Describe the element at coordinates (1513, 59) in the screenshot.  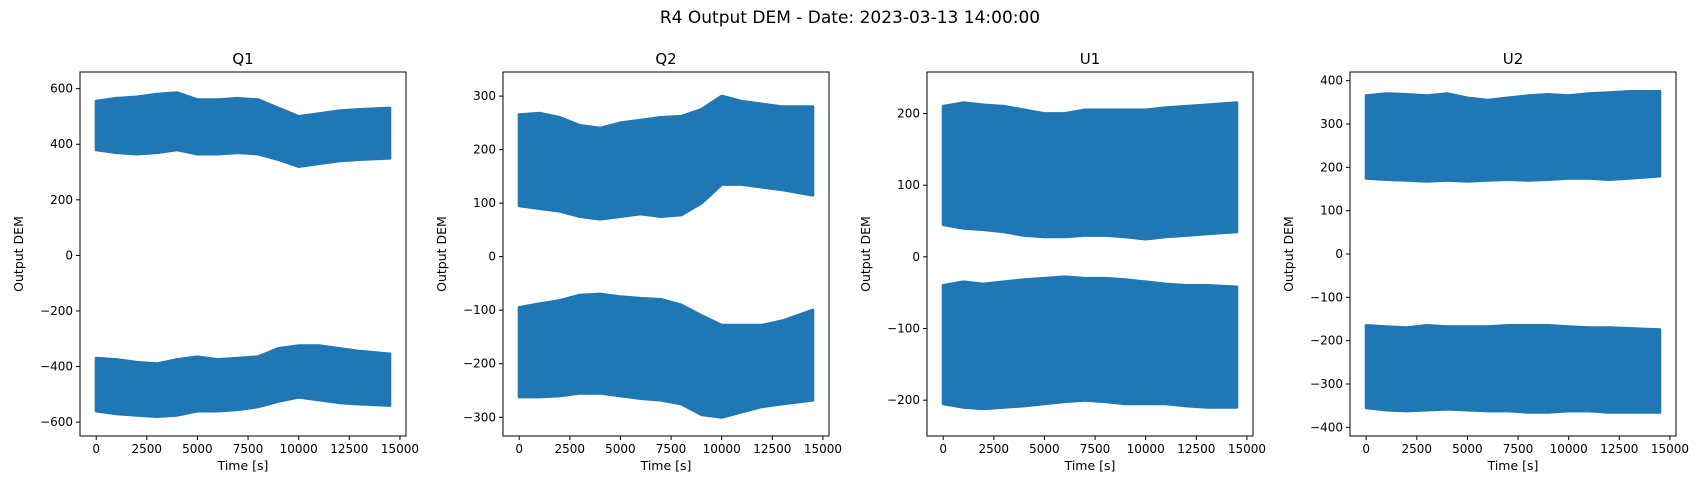
I see `panel-title: U2` at that location.